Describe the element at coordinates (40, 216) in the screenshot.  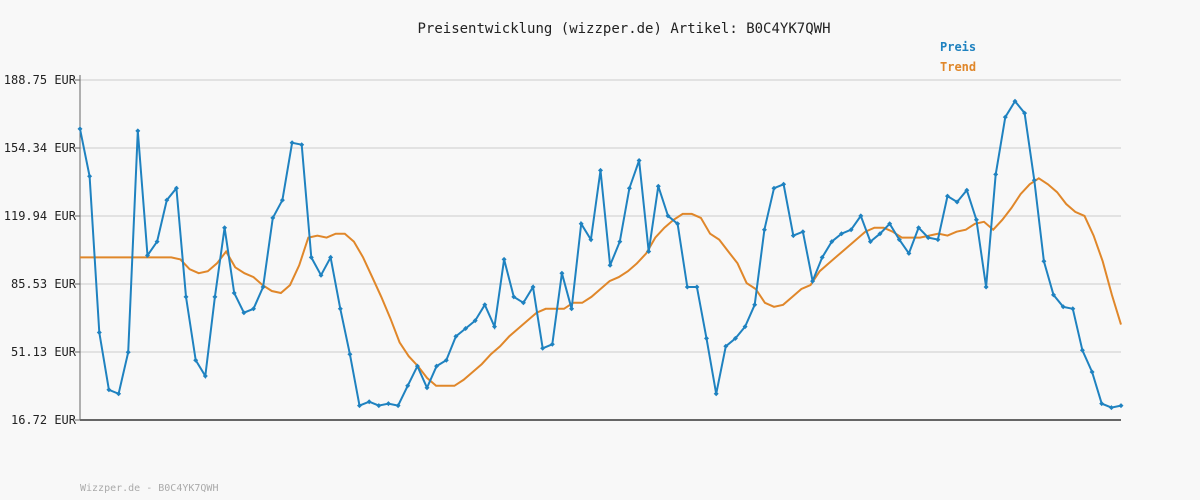
I see `y-tick-label: 119.94 EUR` at that location.